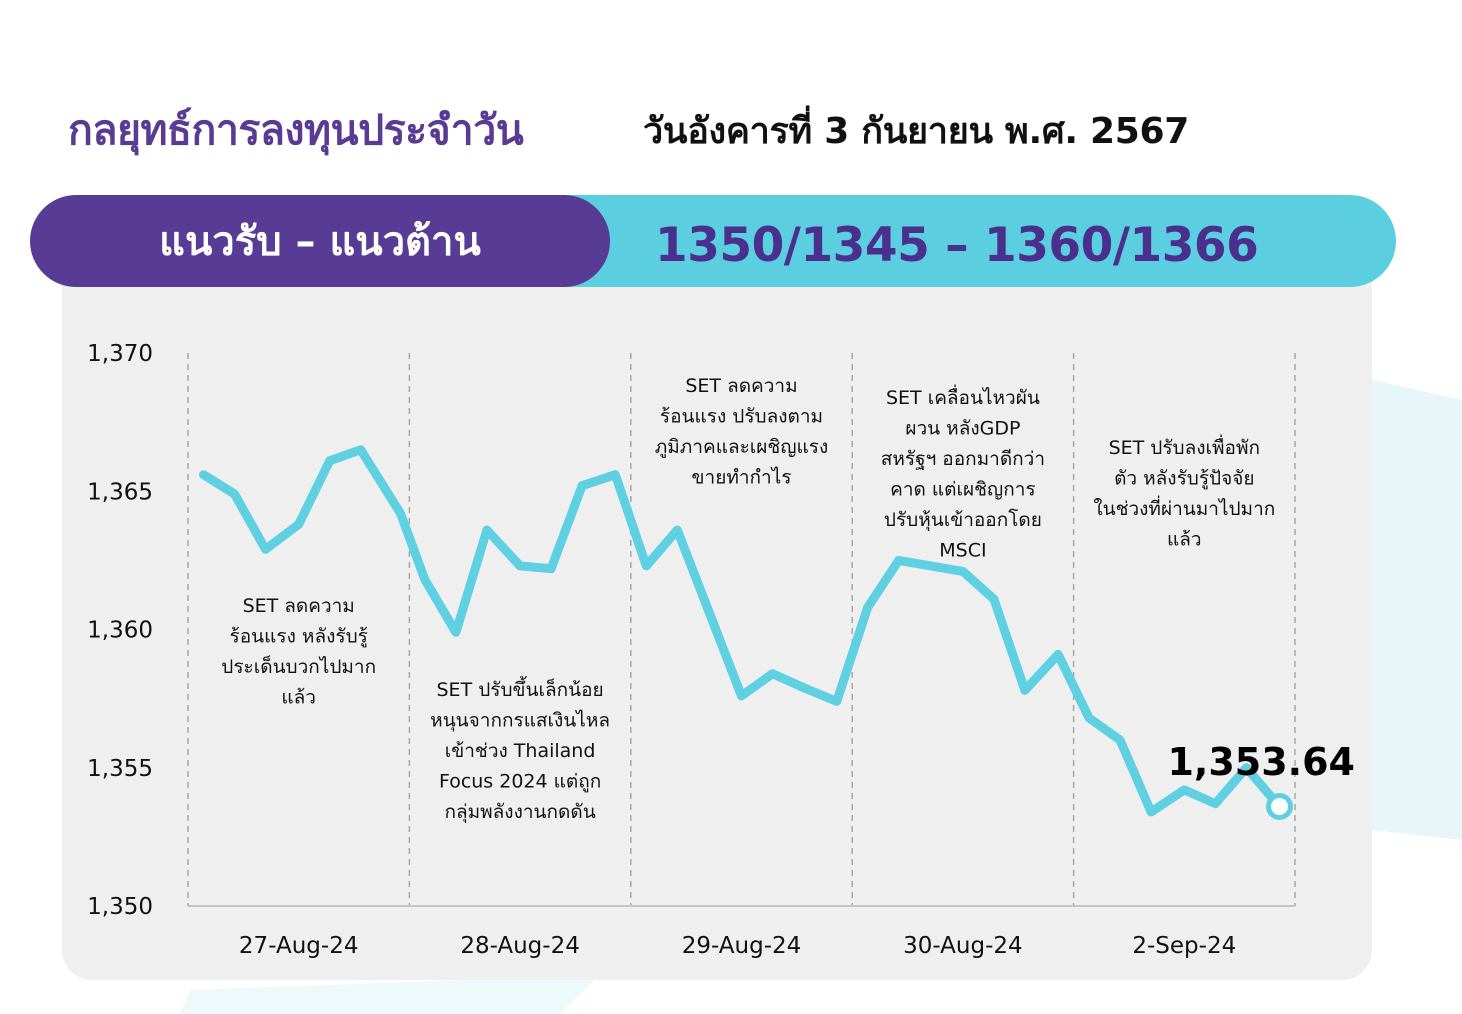  I want to click on support-resistance-label: แนวรับ – แนวต้าน, so click(320, 242).